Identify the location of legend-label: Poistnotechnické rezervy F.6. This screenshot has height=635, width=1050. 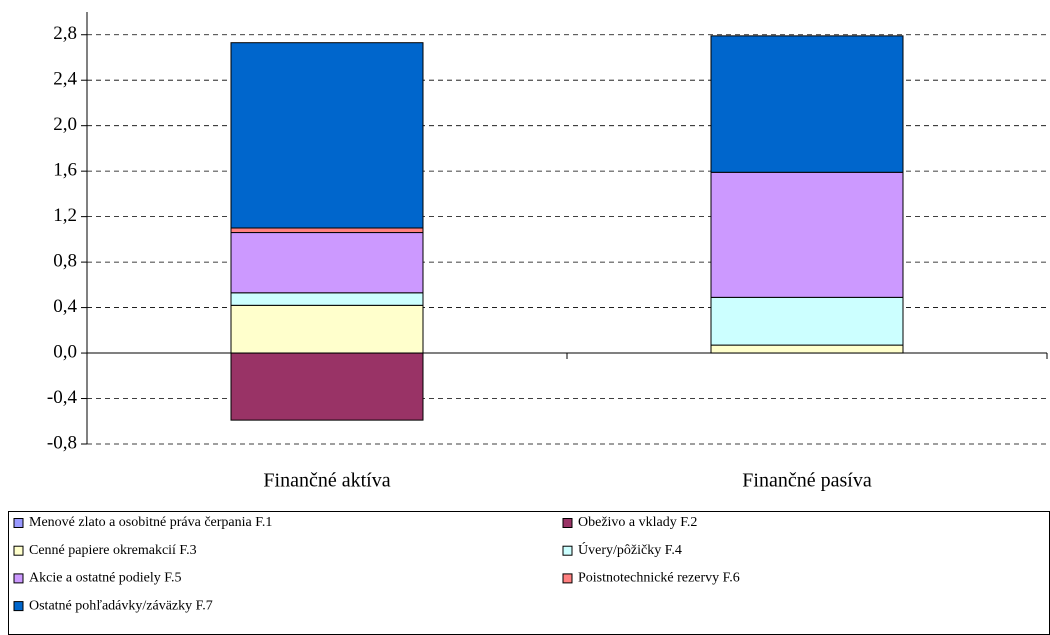
(659, 578).